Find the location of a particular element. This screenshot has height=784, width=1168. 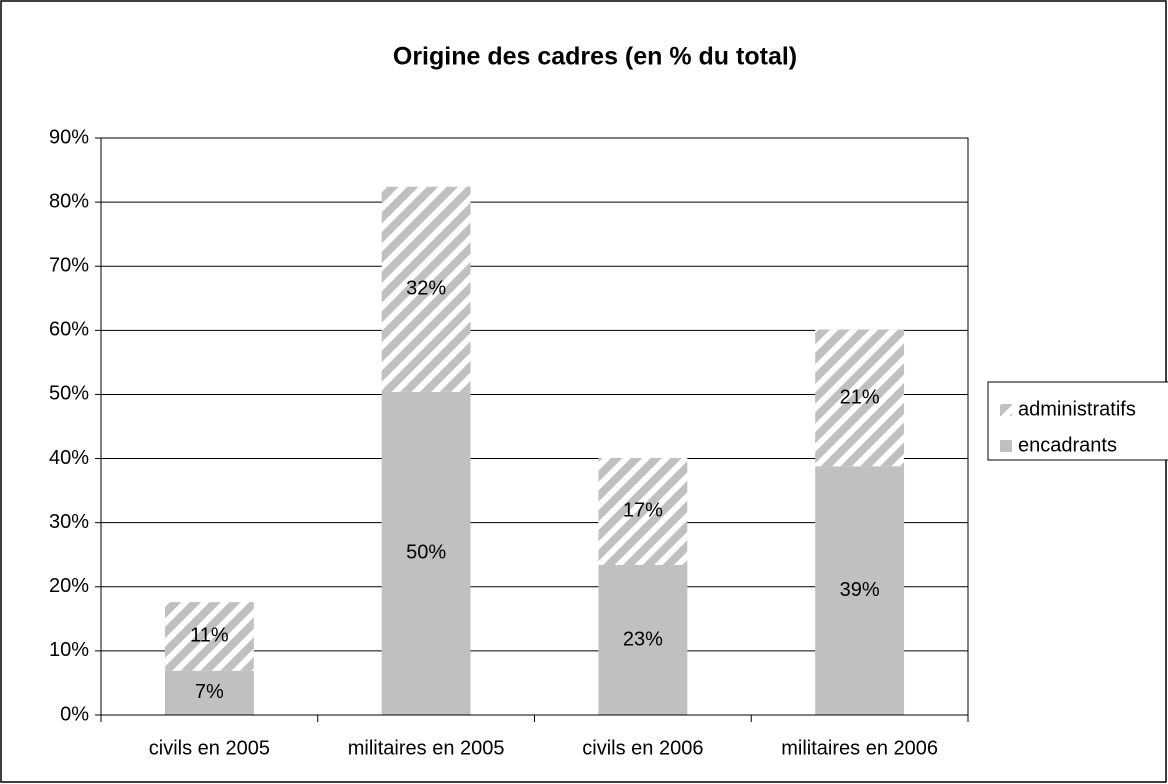

y-tick-label: 60% is located at coordinates (69, 330).